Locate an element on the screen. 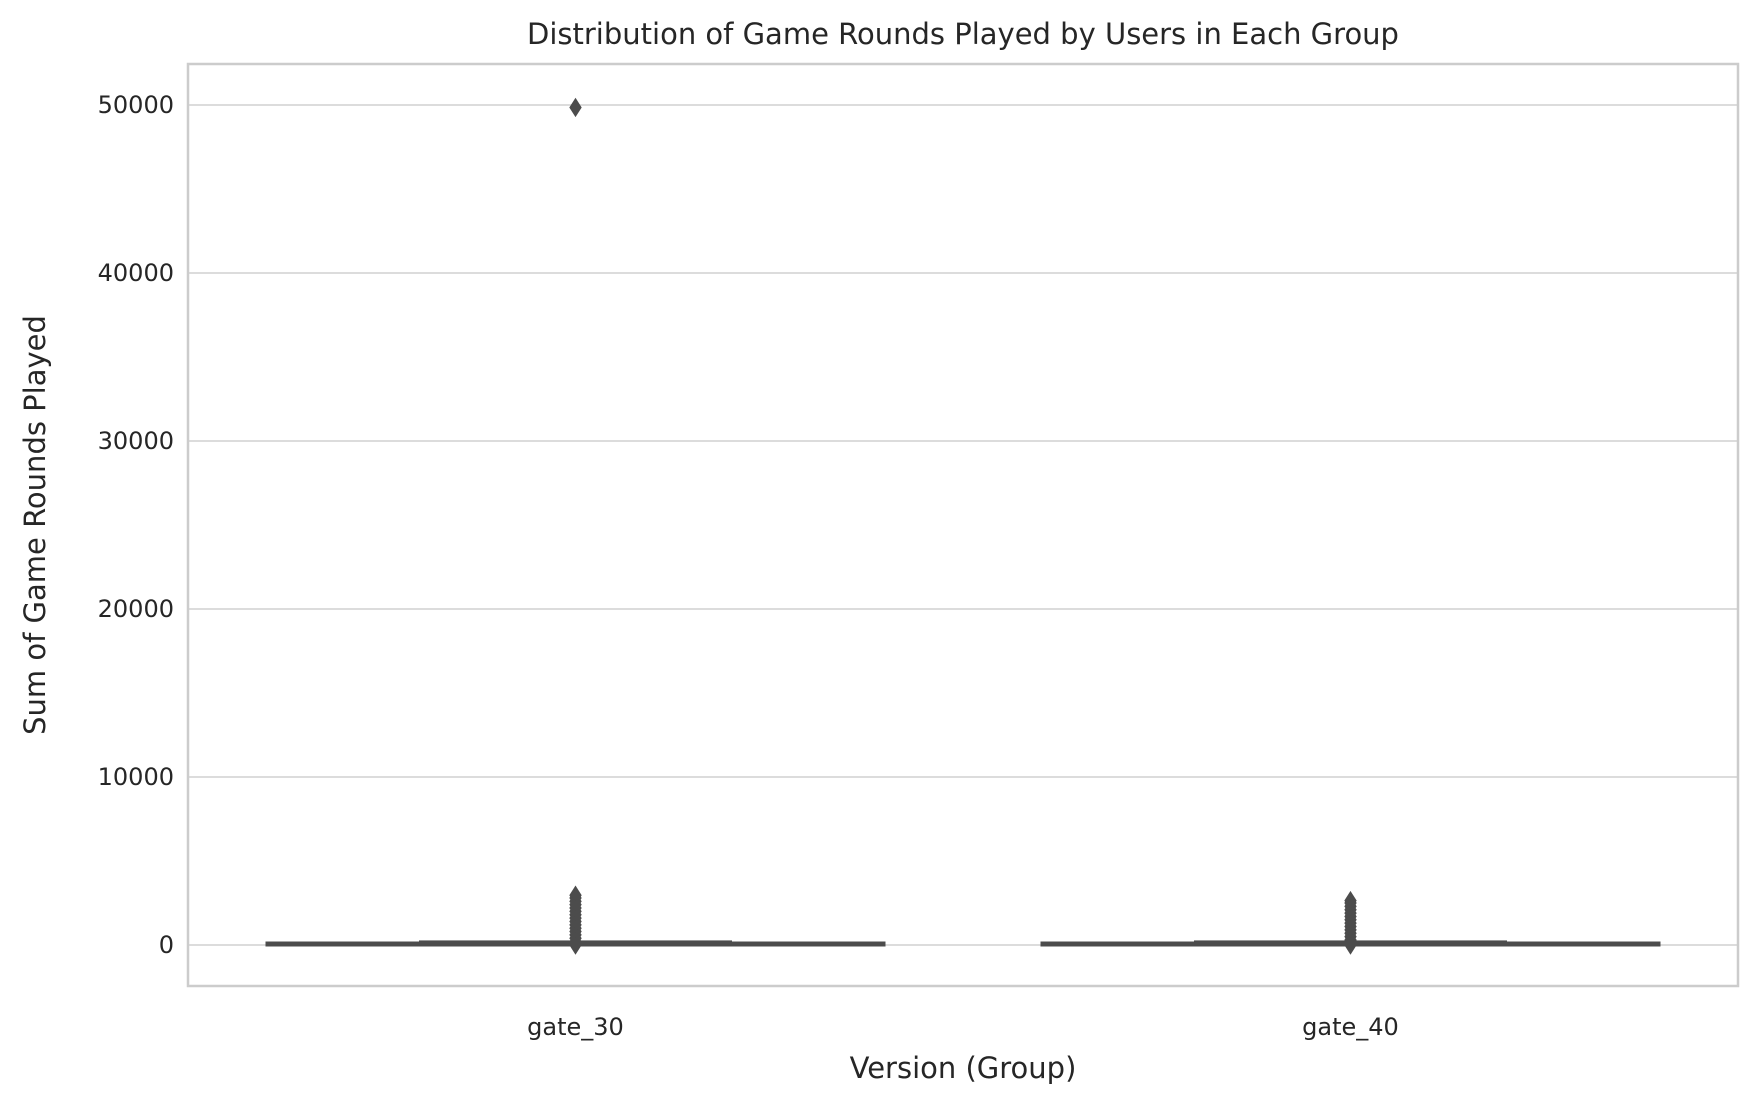  y-tick-label-50000: 50000 is located at coordinates (136, 105).